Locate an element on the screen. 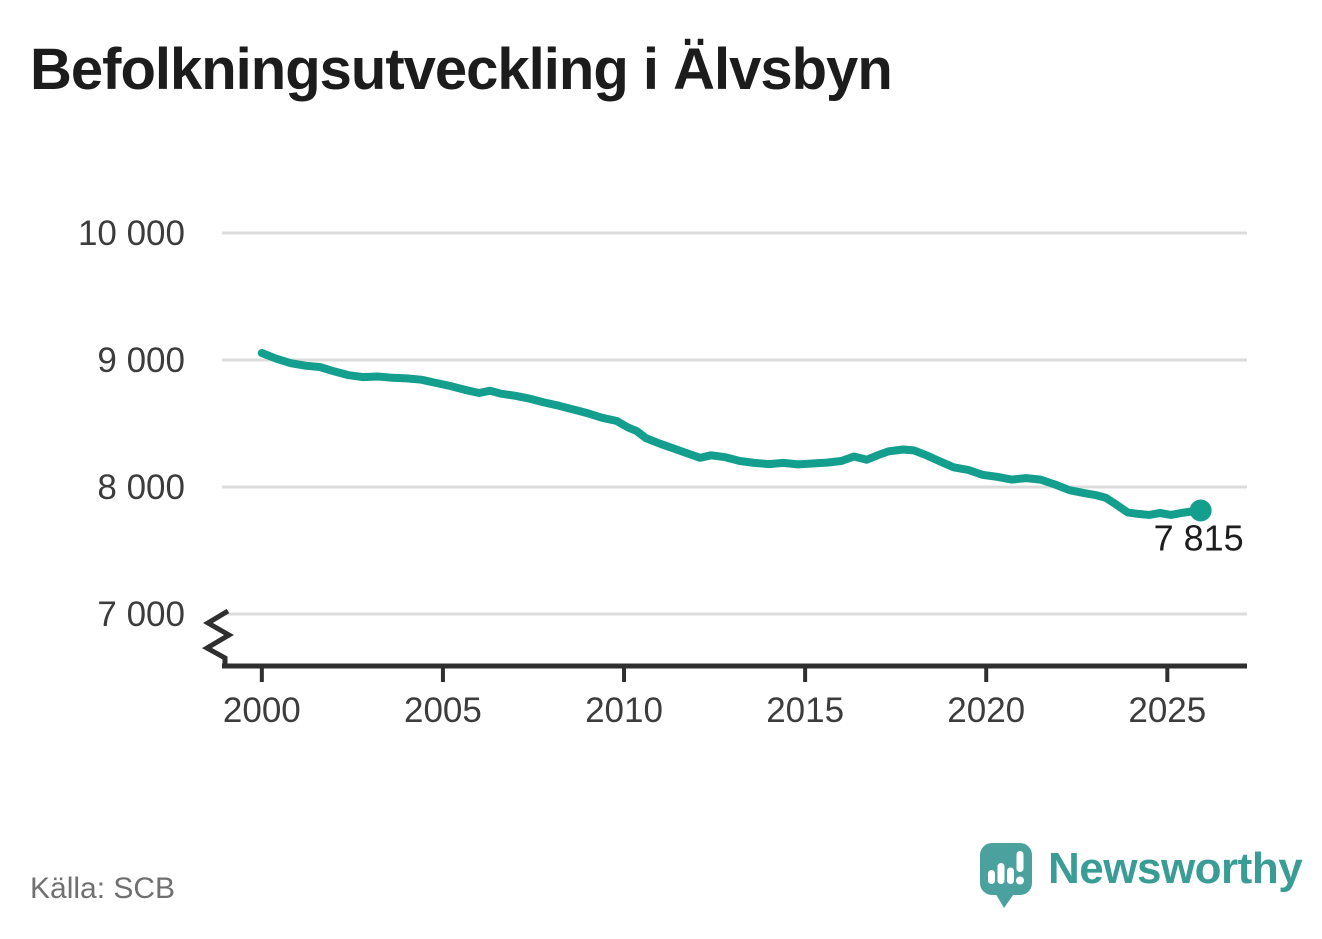 This screenshot has height=939, width=1322. y-axis-labels: 10 000 9 000 8 000 7 000 is located at coordinates (131, 424).